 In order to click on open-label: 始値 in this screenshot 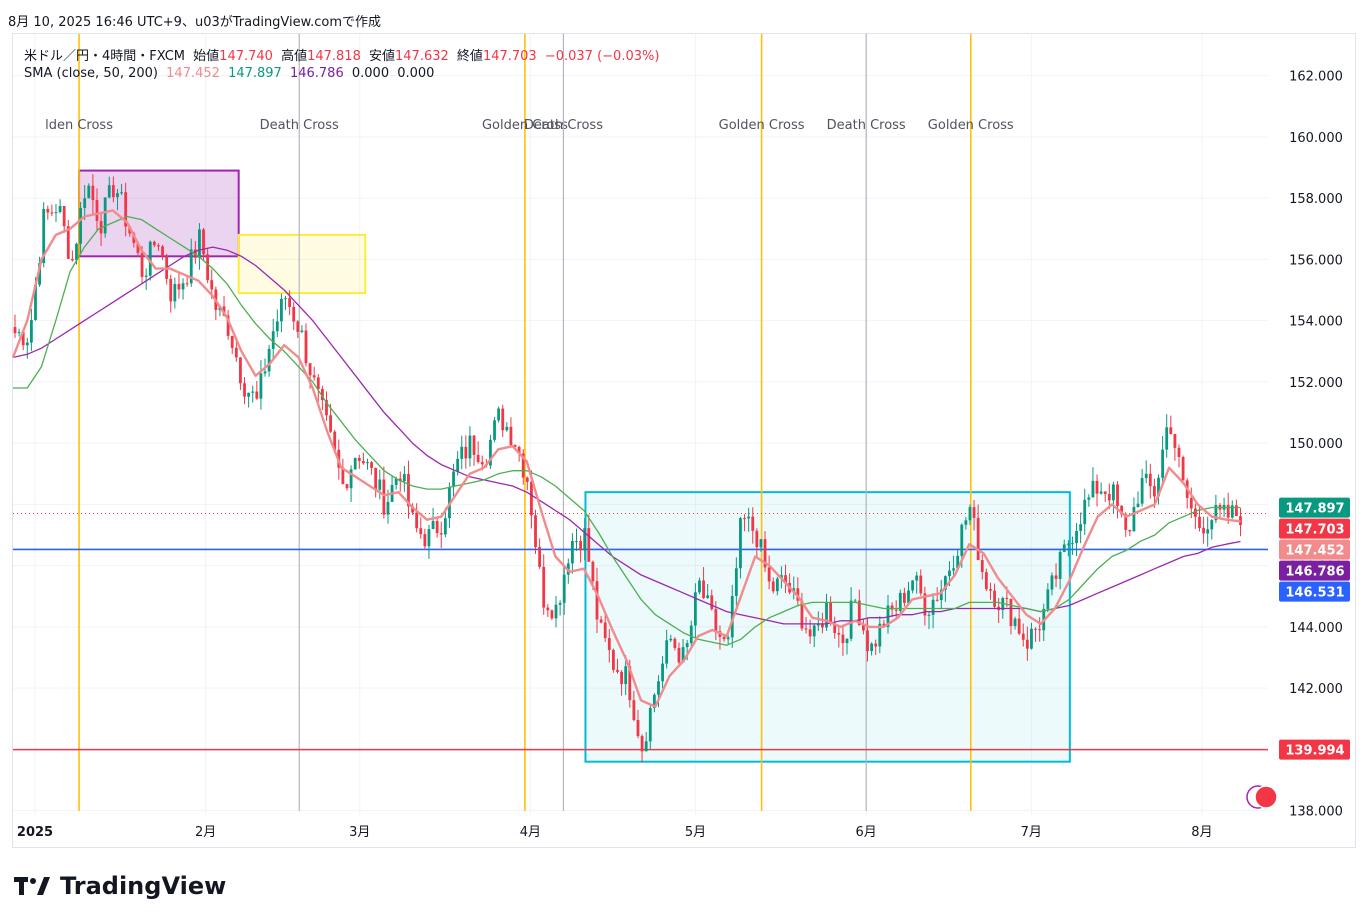, I will do `click(206, 56)`.